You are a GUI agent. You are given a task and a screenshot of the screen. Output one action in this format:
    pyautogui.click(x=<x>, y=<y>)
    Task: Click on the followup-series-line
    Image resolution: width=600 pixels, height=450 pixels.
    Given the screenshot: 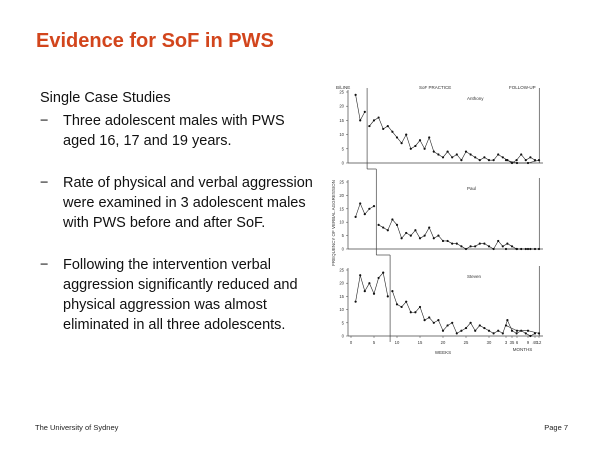 What is the action you would take?
    pyautogui.click(x=522, y=161)
    